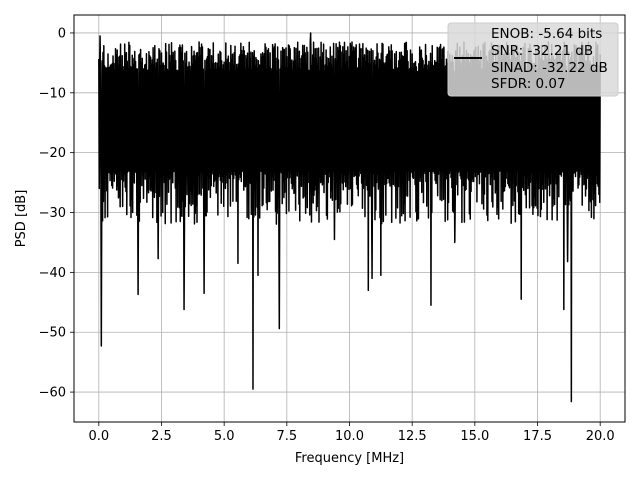  What do you see at coordinates (474, 436) in the screenshot?
I see `x-tick-label: 15.0` at bounding box center [474, 436].